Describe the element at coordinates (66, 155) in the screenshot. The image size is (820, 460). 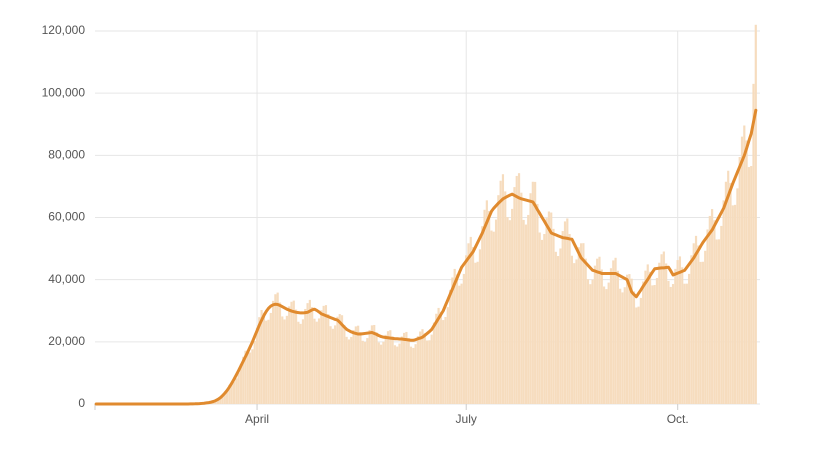
I see `y-tick-label: 80,000` at that location.